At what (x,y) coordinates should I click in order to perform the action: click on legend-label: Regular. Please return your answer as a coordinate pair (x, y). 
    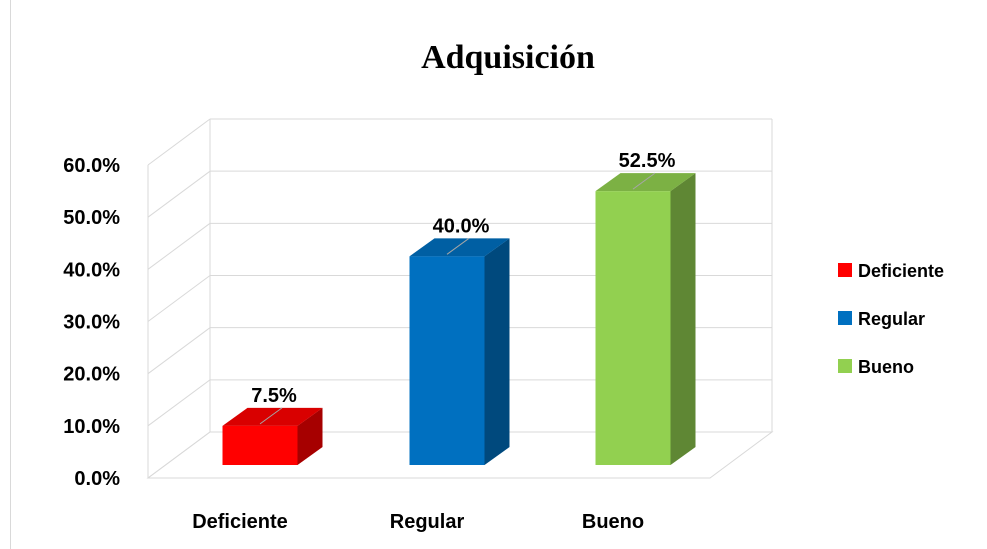
    Looking at the image, I should click on (891, 319).